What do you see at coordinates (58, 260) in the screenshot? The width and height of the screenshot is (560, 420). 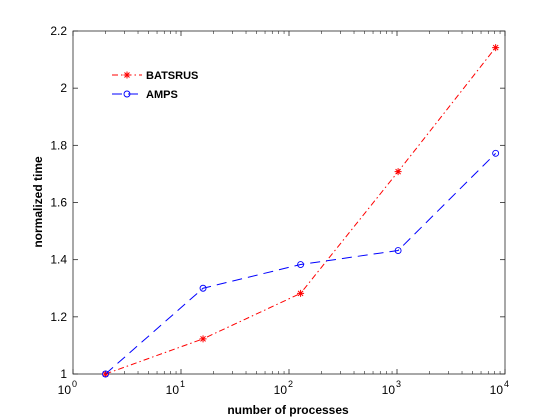 I see `y-tick-label: 1.4` at bounding box center [58, 260].